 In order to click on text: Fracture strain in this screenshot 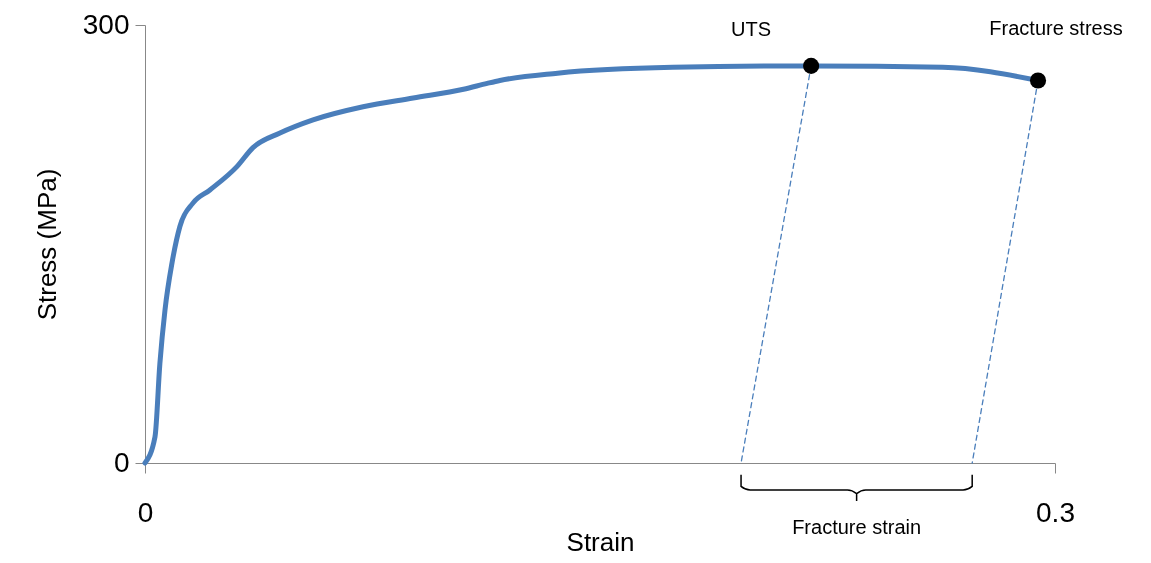, I will do `click(857, 527)`.